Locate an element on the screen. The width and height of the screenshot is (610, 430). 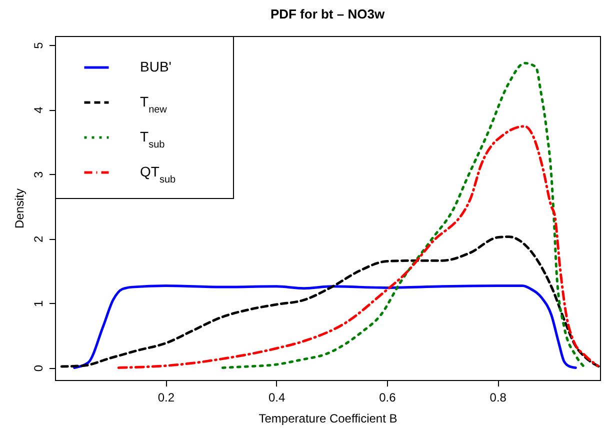
legend-label: BUB' is located at coordinates (156, 66).